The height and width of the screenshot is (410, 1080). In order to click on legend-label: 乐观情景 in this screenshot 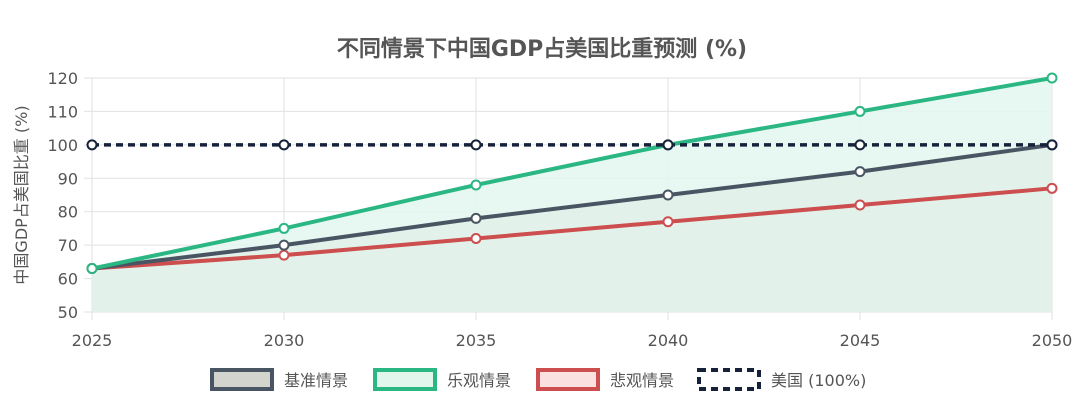, I will do `click(479, 380)`.